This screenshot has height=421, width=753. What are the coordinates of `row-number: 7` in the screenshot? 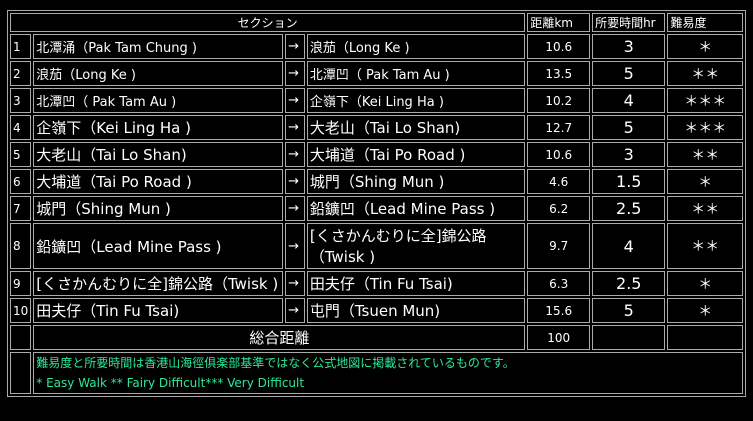 It's located at (21, 208).